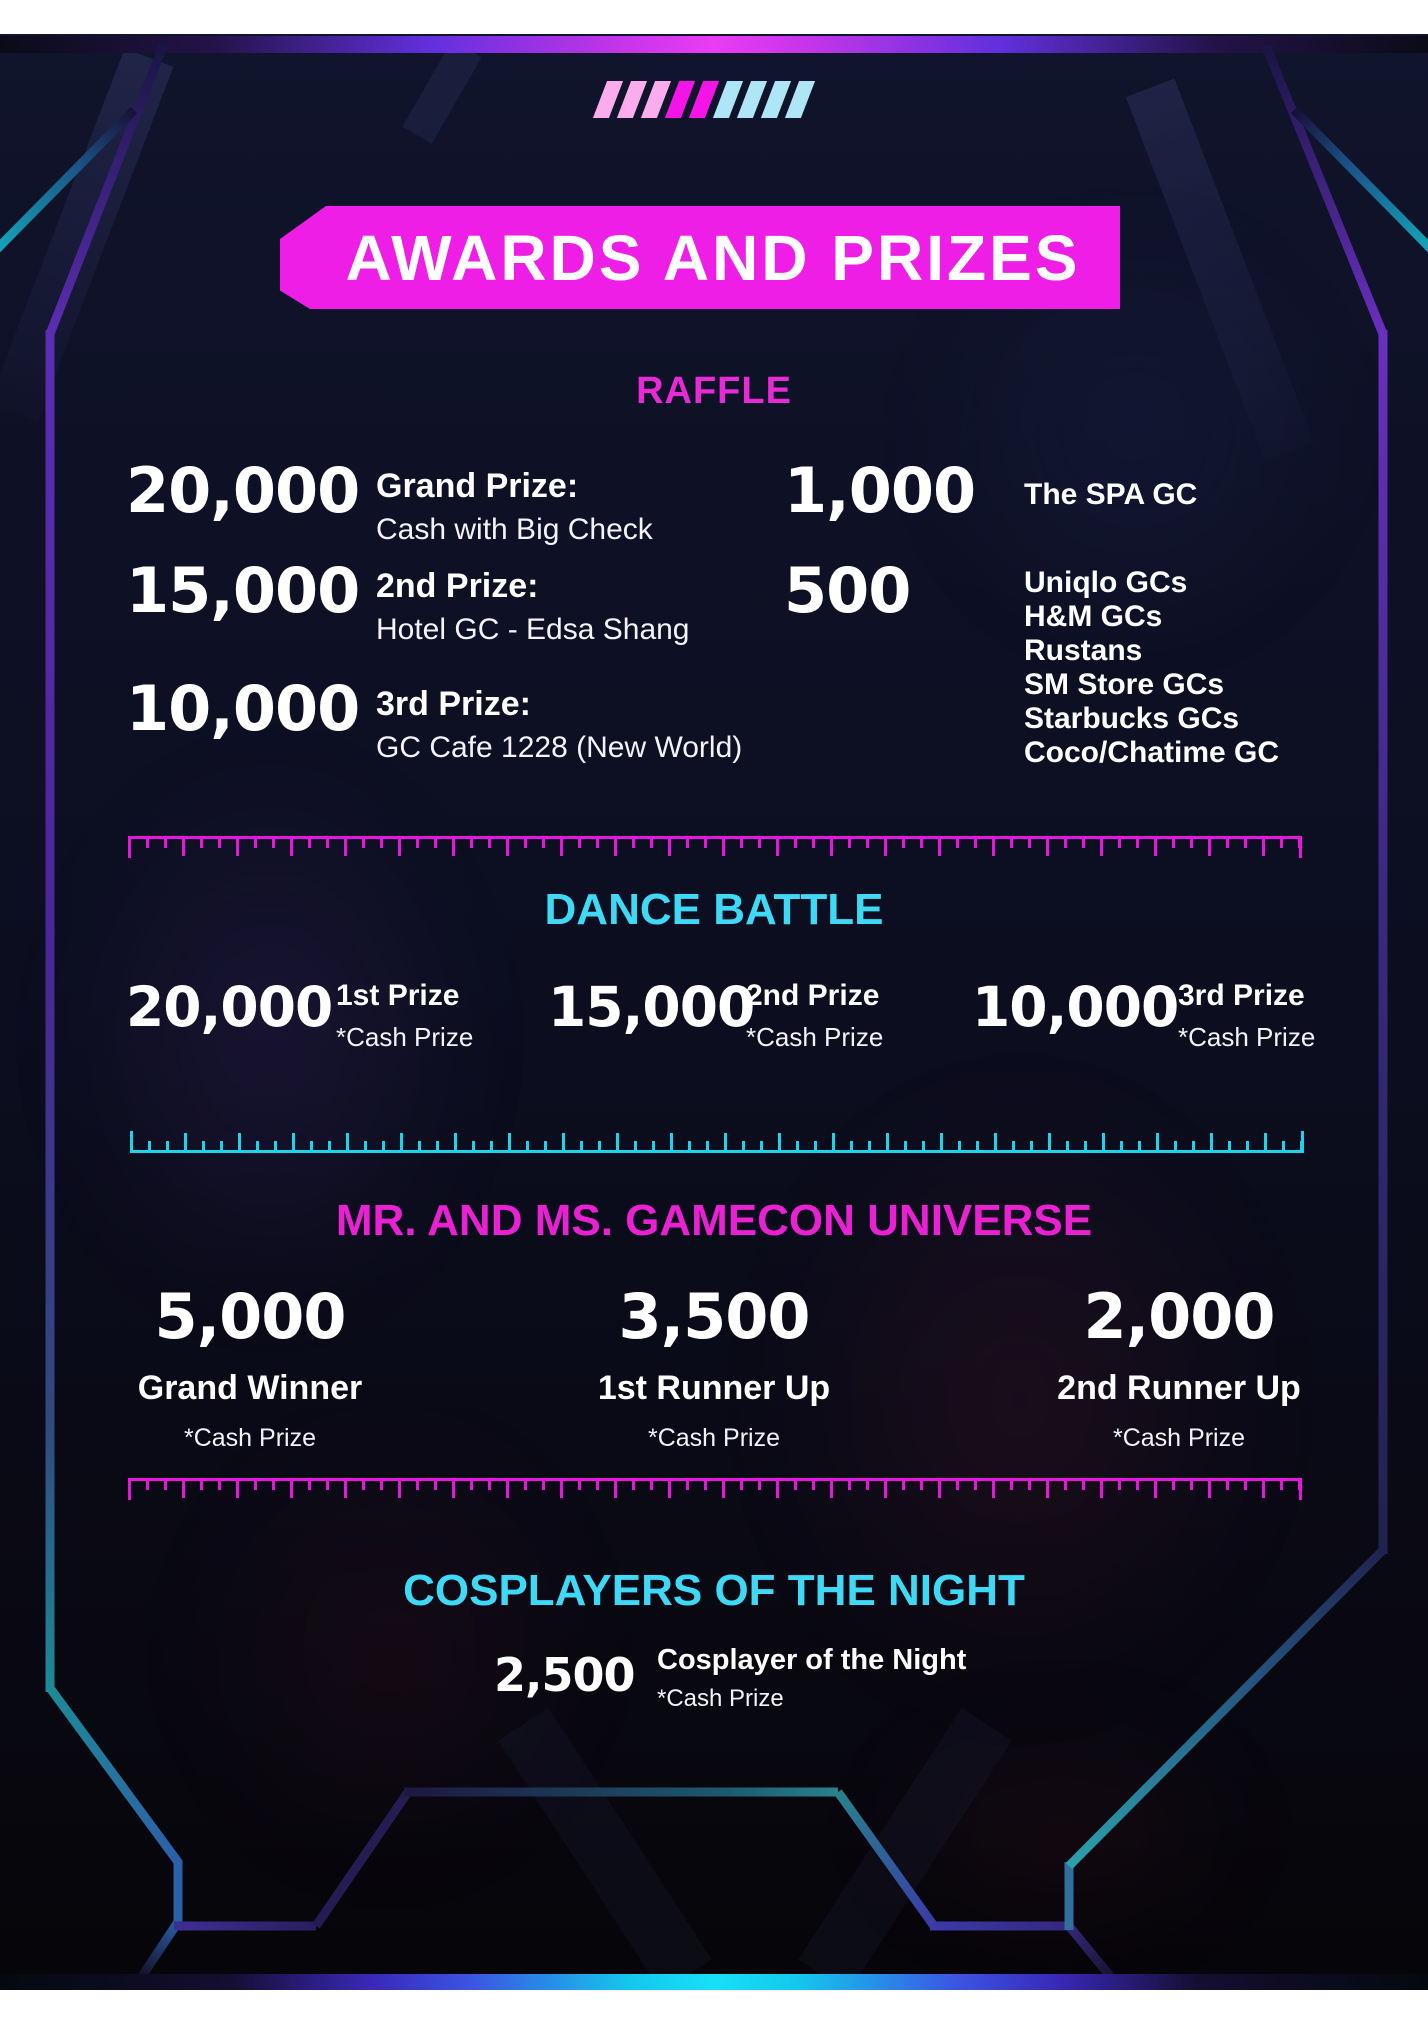 The width and height of the screenshot is (1428, 2028). What do you see at coordinates (565, 1675) in the screenshot?
I see `cosplayer-amount: 2,500` at bounding box center [565, 1675].